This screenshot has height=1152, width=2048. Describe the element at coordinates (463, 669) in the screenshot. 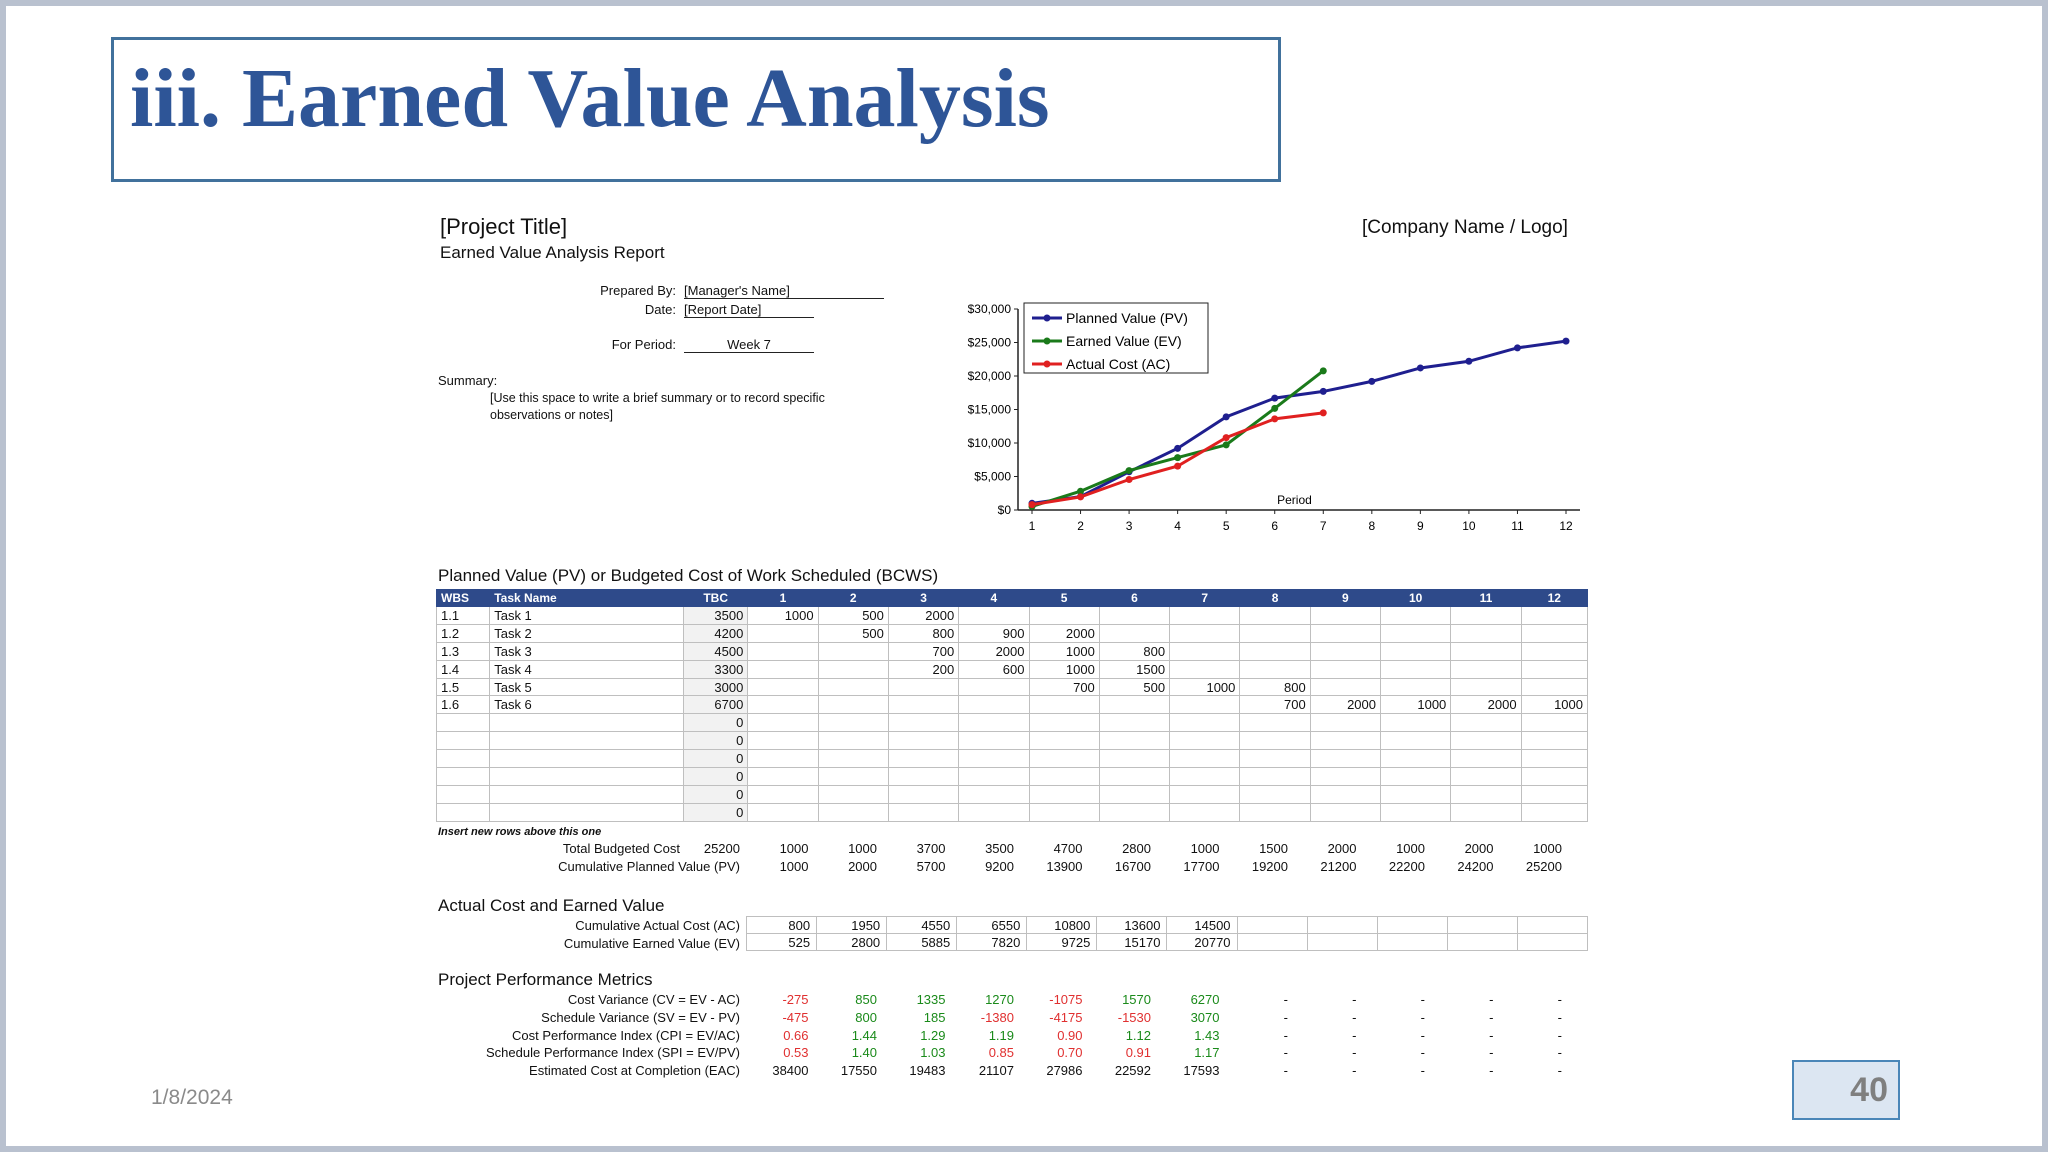

I see `table-cell: 1.4` at that location.